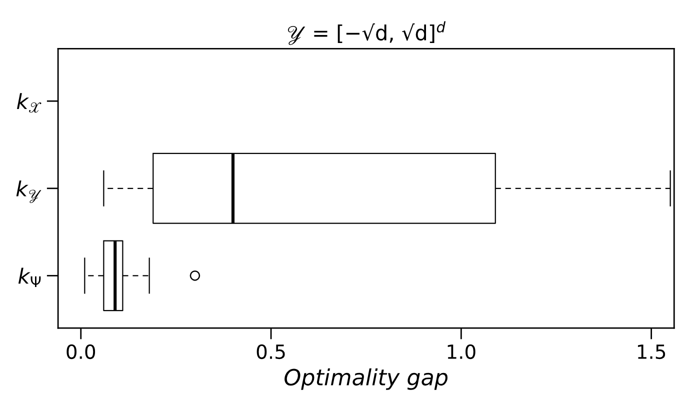 The height and width of the screenshot is (406, 683). Describe the element at coordinates (29, 192) in the screenshot. I see `y-tick-label: k$_{𝒴}$` at that location.